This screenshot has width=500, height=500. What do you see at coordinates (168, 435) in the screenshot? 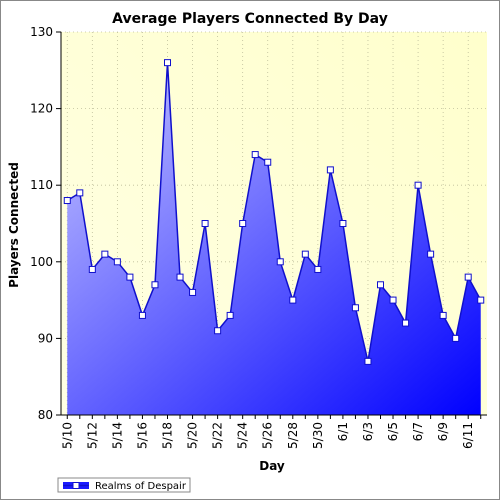
I see `x-tick-label: 5/18` at bounding box center [168, 435].